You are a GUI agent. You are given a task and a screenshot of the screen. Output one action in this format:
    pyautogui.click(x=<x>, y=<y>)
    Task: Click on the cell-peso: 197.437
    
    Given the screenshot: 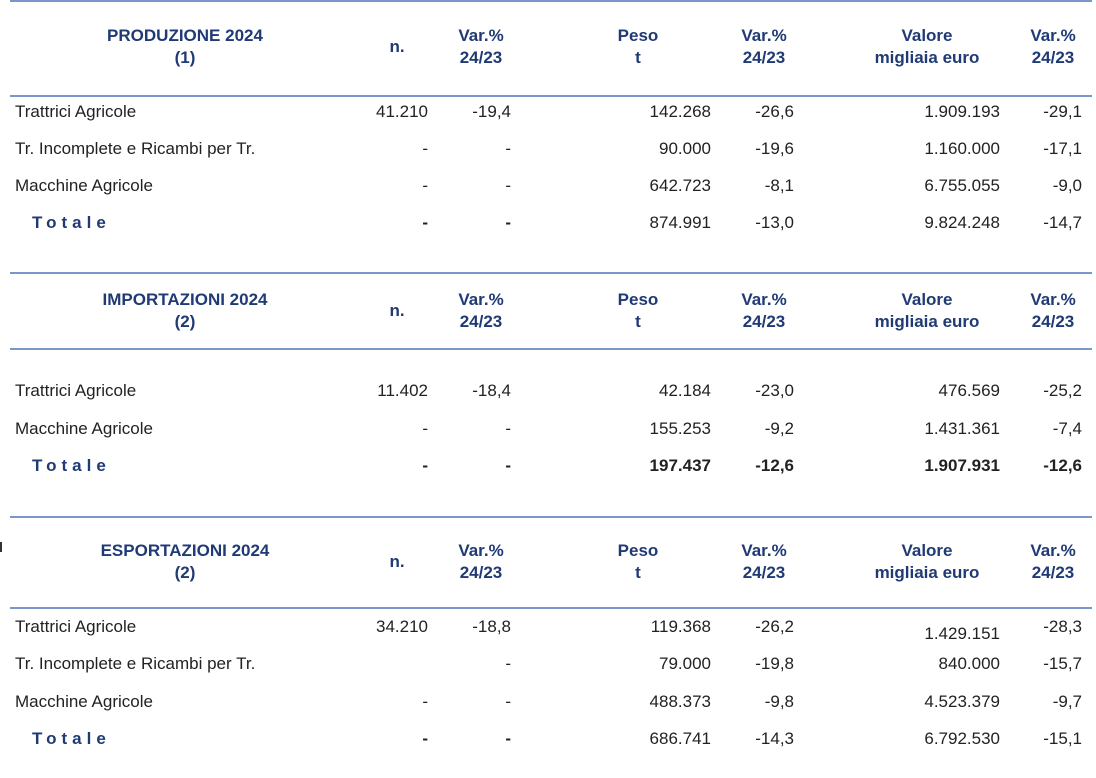 What is the action you would take?
    pyautogui.click(x=680, y=465)
    